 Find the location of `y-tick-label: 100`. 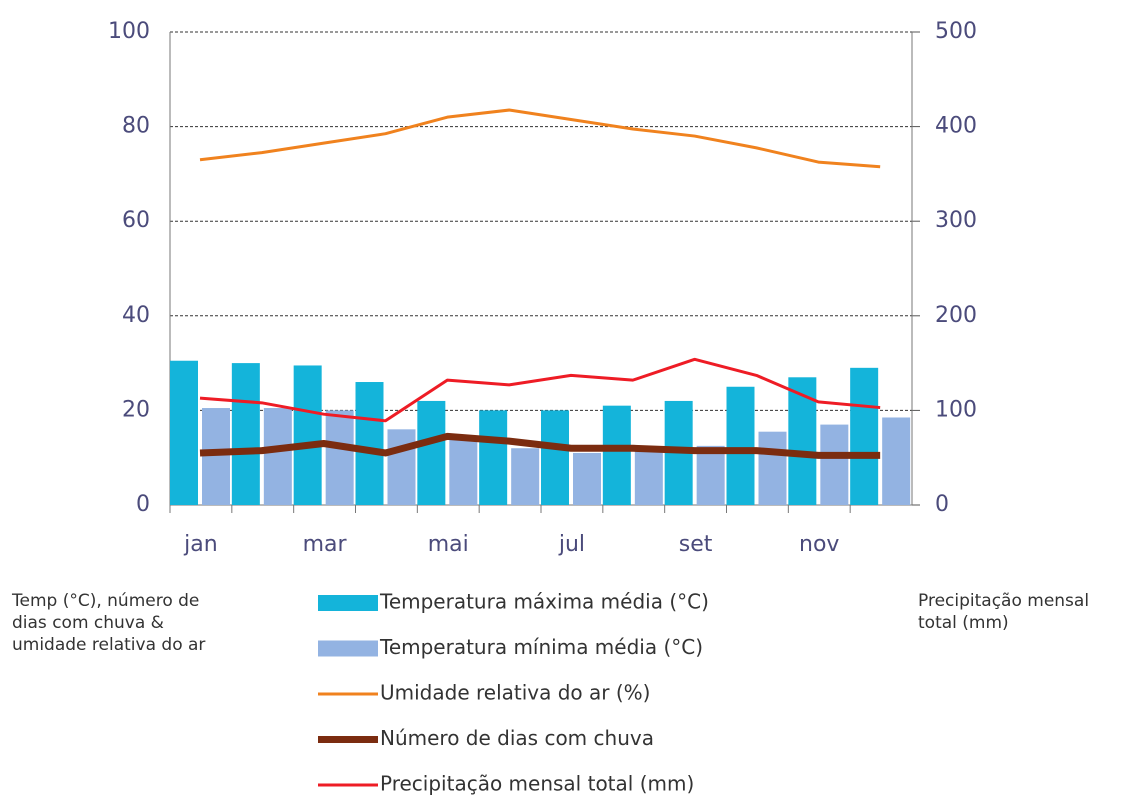

y-tick-label: 100 is located at coordinates (129, 31).